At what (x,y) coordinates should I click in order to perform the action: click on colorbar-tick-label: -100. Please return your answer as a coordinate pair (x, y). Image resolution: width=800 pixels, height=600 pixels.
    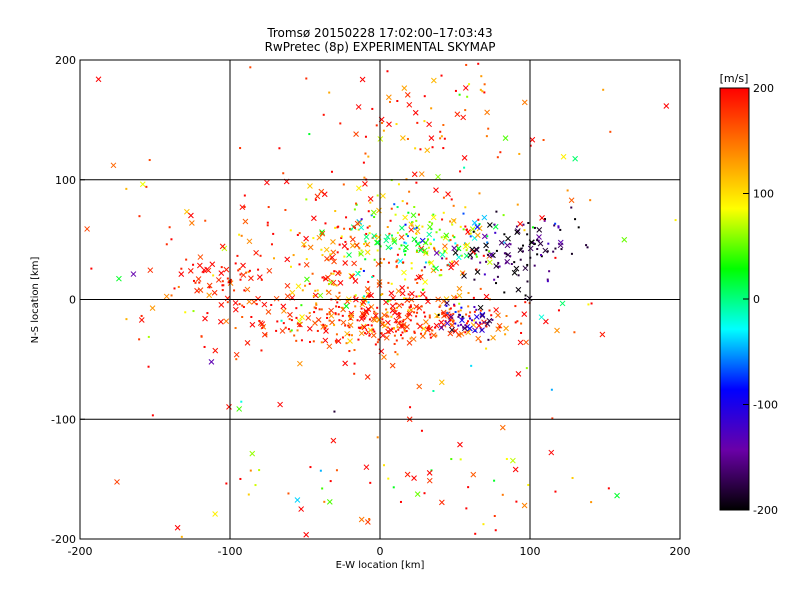
    Looking at the image, I should click on (765, 405).